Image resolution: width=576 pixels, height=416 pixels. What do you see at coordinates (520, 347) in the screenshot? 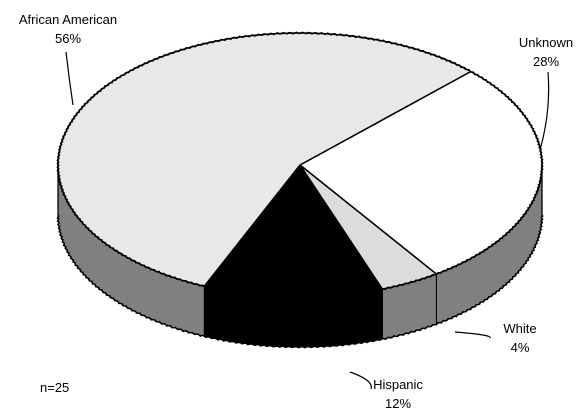
I see `label-white-value: 4%` at bounding box center [520, 347].